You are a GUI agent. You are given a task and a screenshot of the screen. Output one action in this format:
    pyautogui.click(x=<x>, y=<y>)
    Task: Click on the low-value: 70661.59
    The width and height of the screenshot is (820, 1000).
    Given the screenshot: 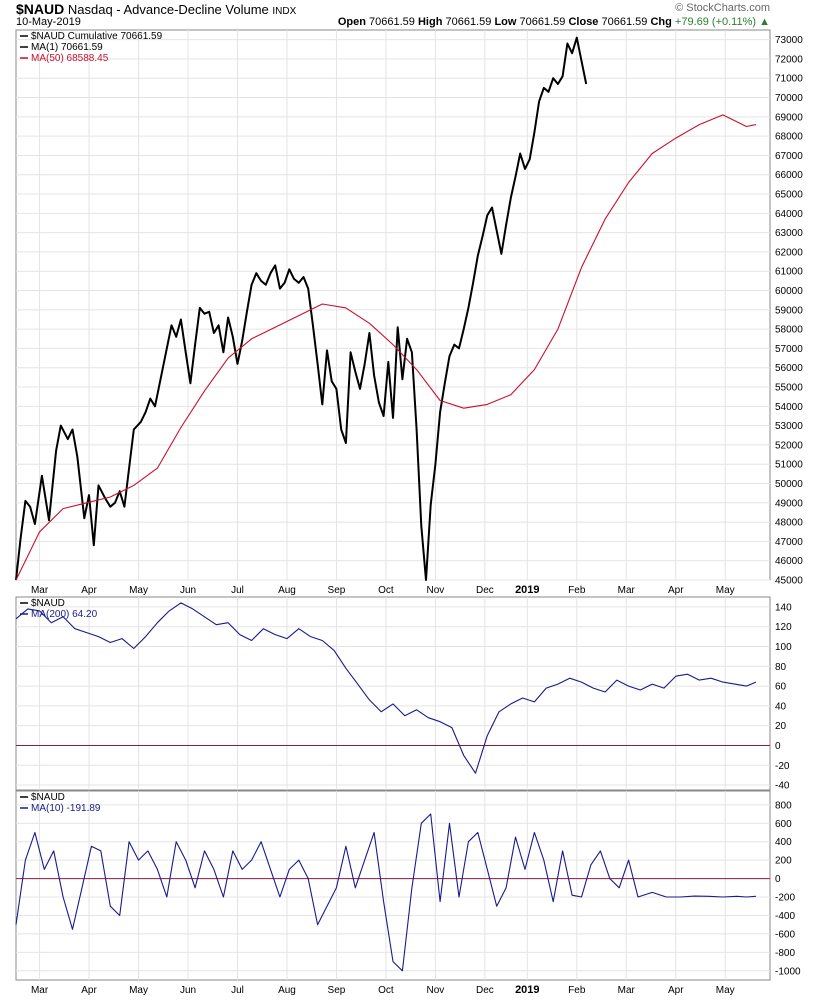 What is the action you would take?
    pyautogui.click(x=542, y=22)
    